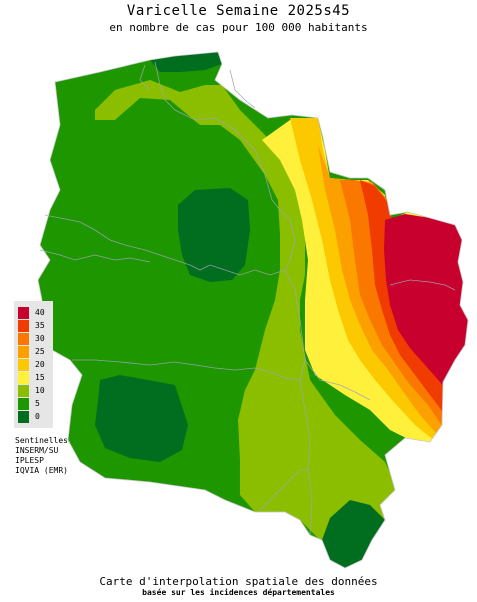 The width and height of the screenshot is (477, 602). Describe the element at coordinates (40, 377) in the screenshot. I see `legend-label: 15` at that location.